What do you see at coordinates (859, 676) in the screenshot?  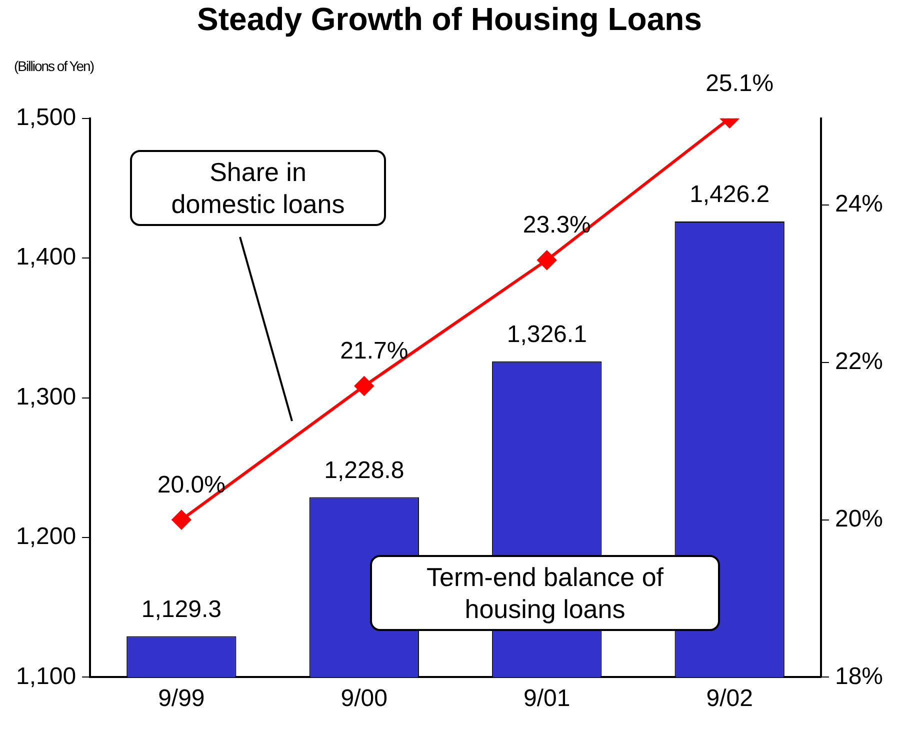 I see `y2-tick-label: 18%` at bounding box center [859, 676].